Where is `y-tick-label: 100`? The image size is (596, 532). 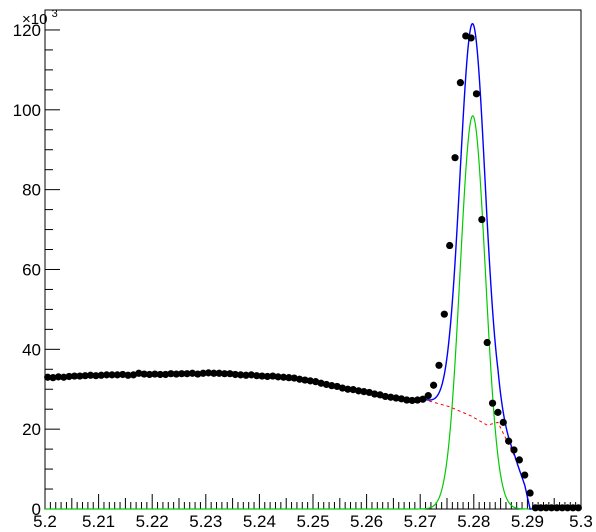
y-tick-label: 100 is located at coordinates (27, 110).